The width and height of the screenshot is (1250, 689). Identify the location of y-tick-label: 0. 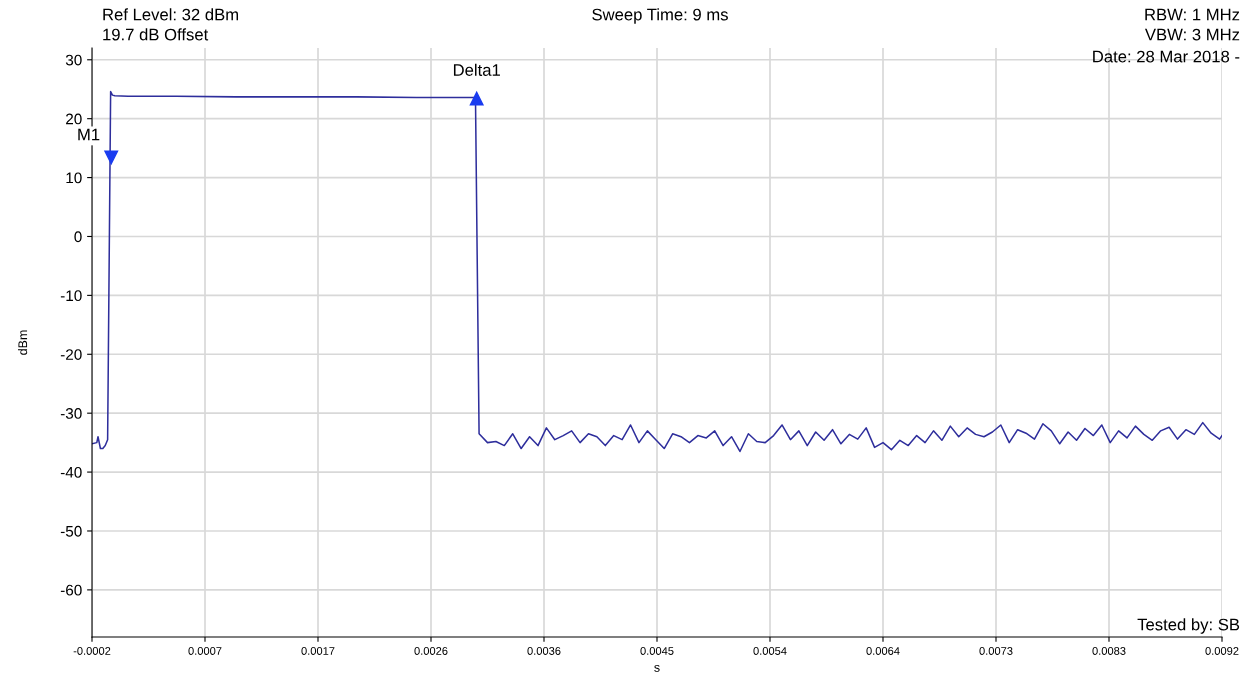
(78, 237).